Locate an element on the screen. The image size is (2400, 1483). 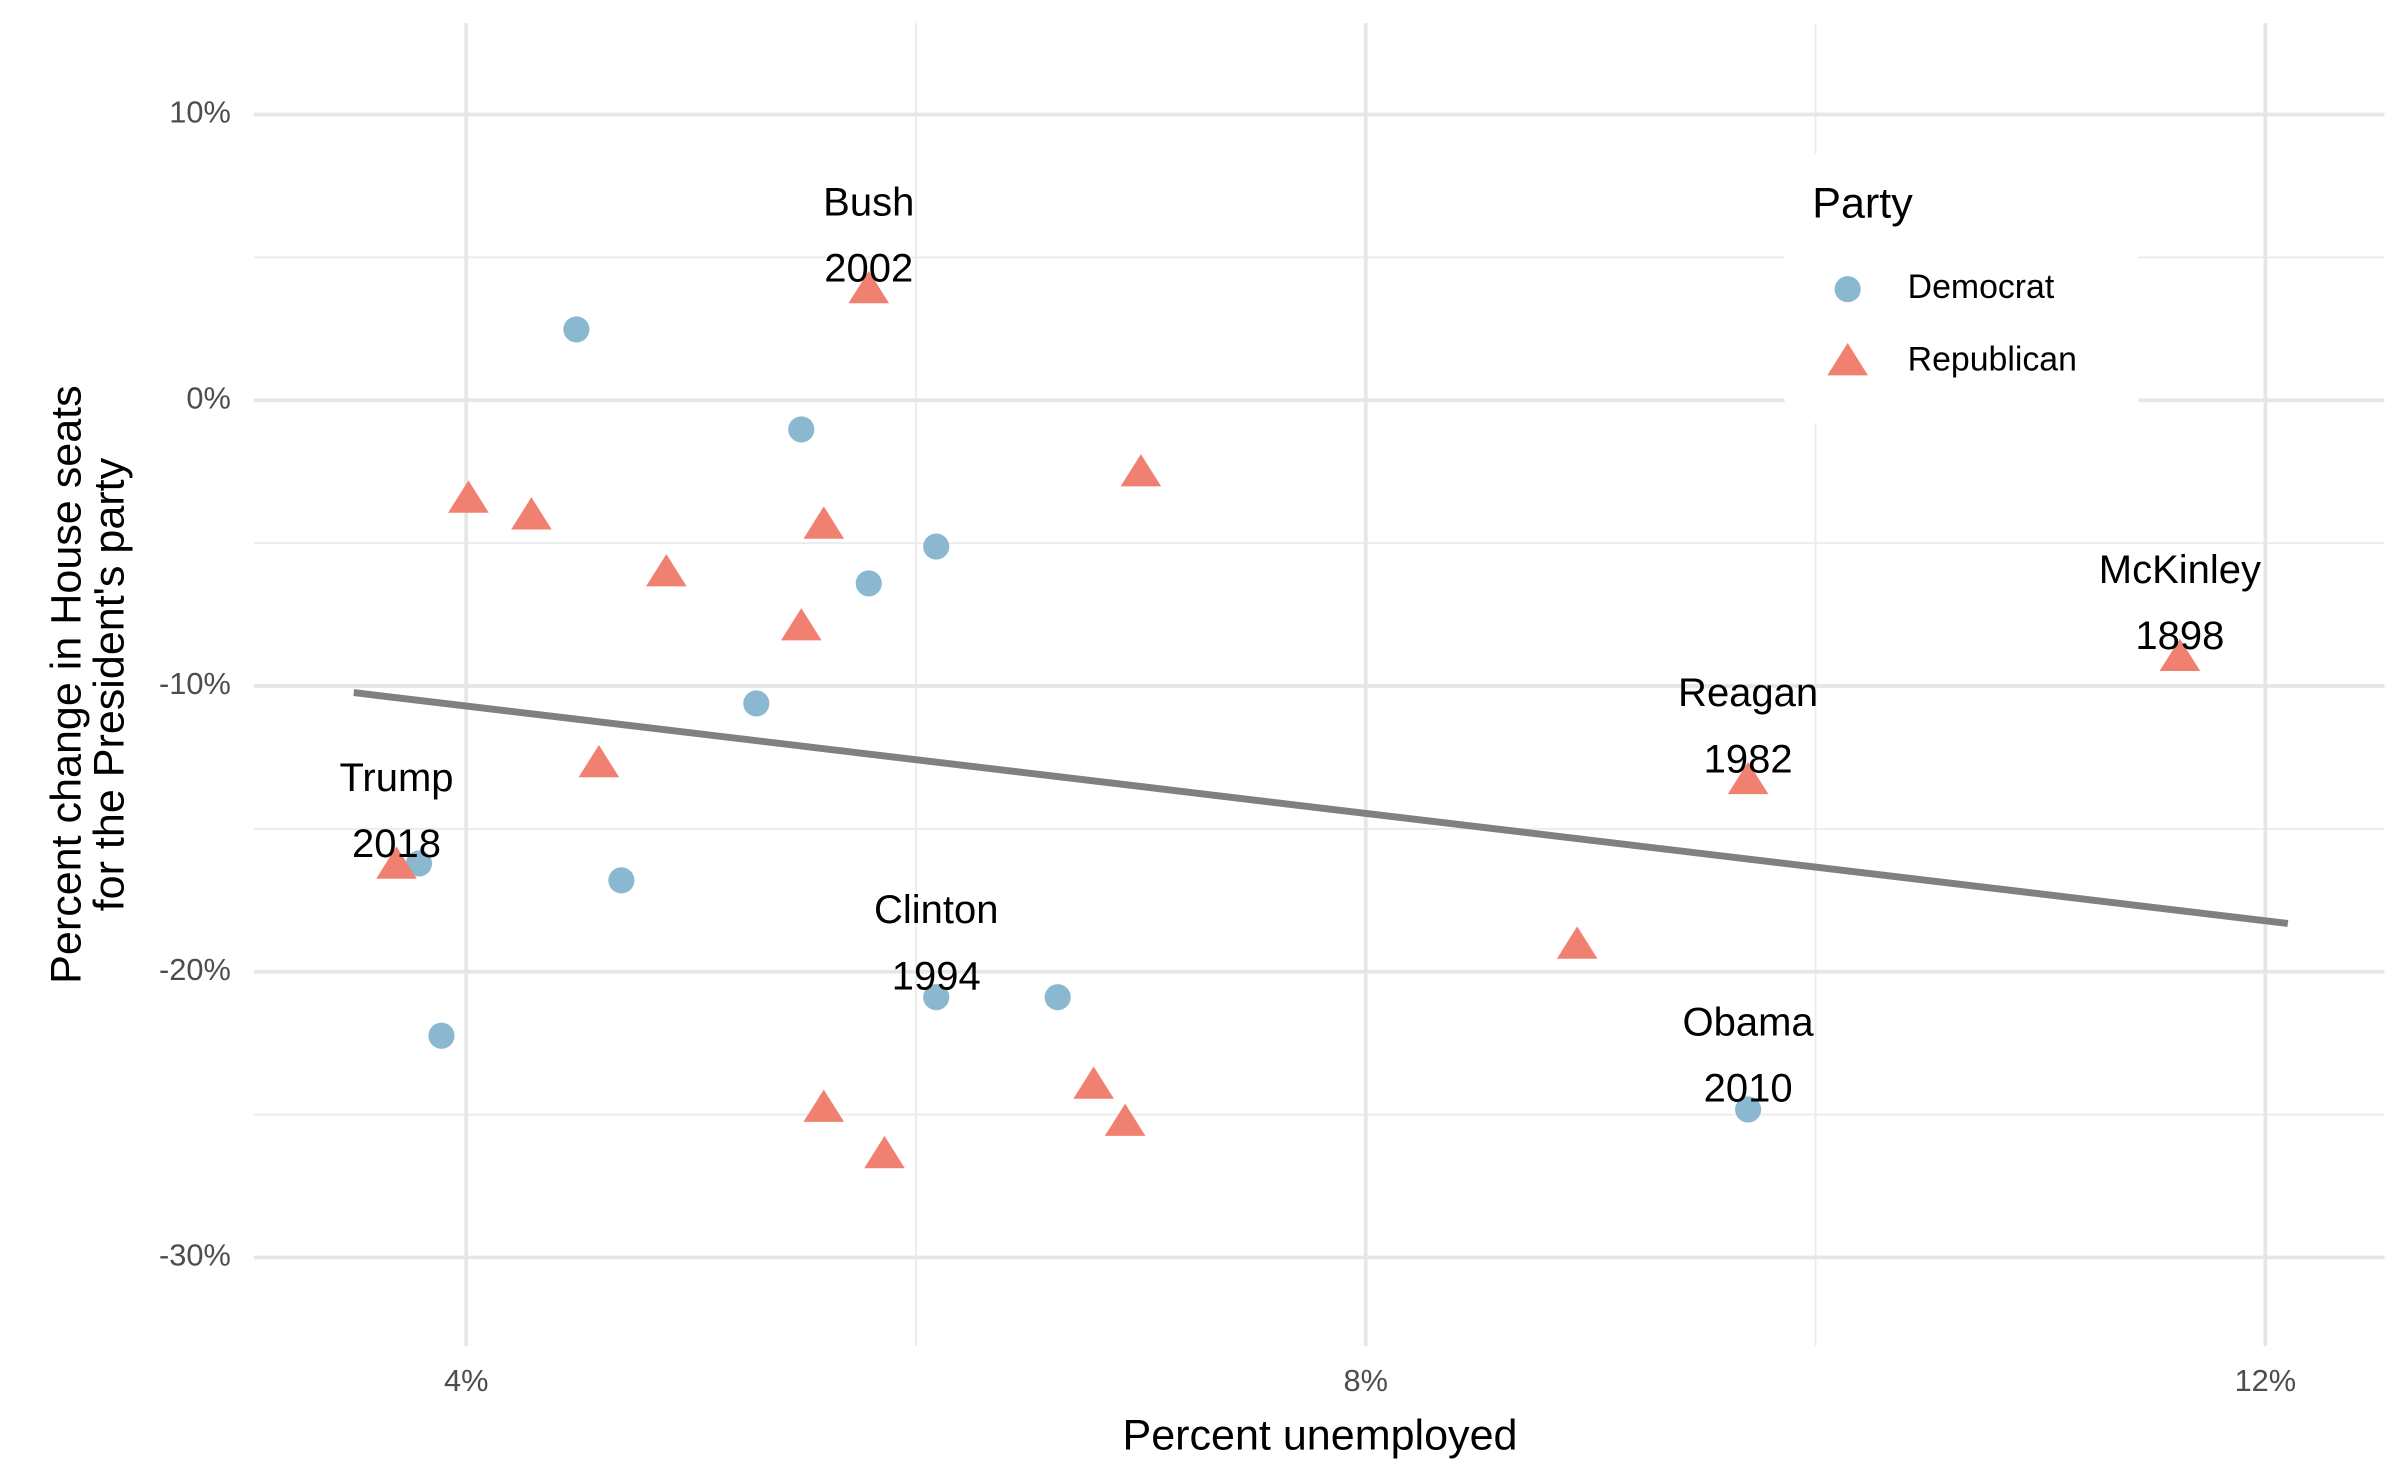
point-label: 2010 is located at coordinates (1748, 1089).